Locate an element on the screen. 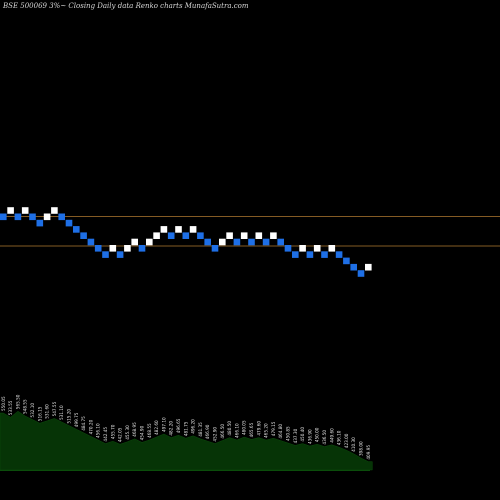 Image resolution: width=500 pixels, height=500 pixels. volume-label: 450.40 is located at coordinates (302, 434).